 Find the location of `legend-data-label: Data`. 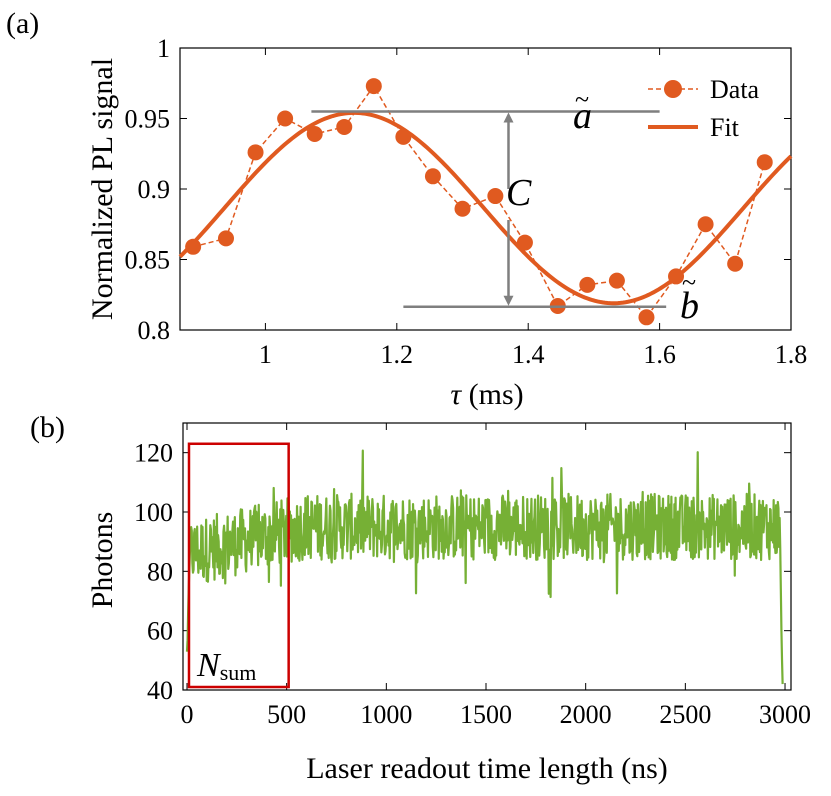

legend-data-label: Data is located at coordinates (735, 89).